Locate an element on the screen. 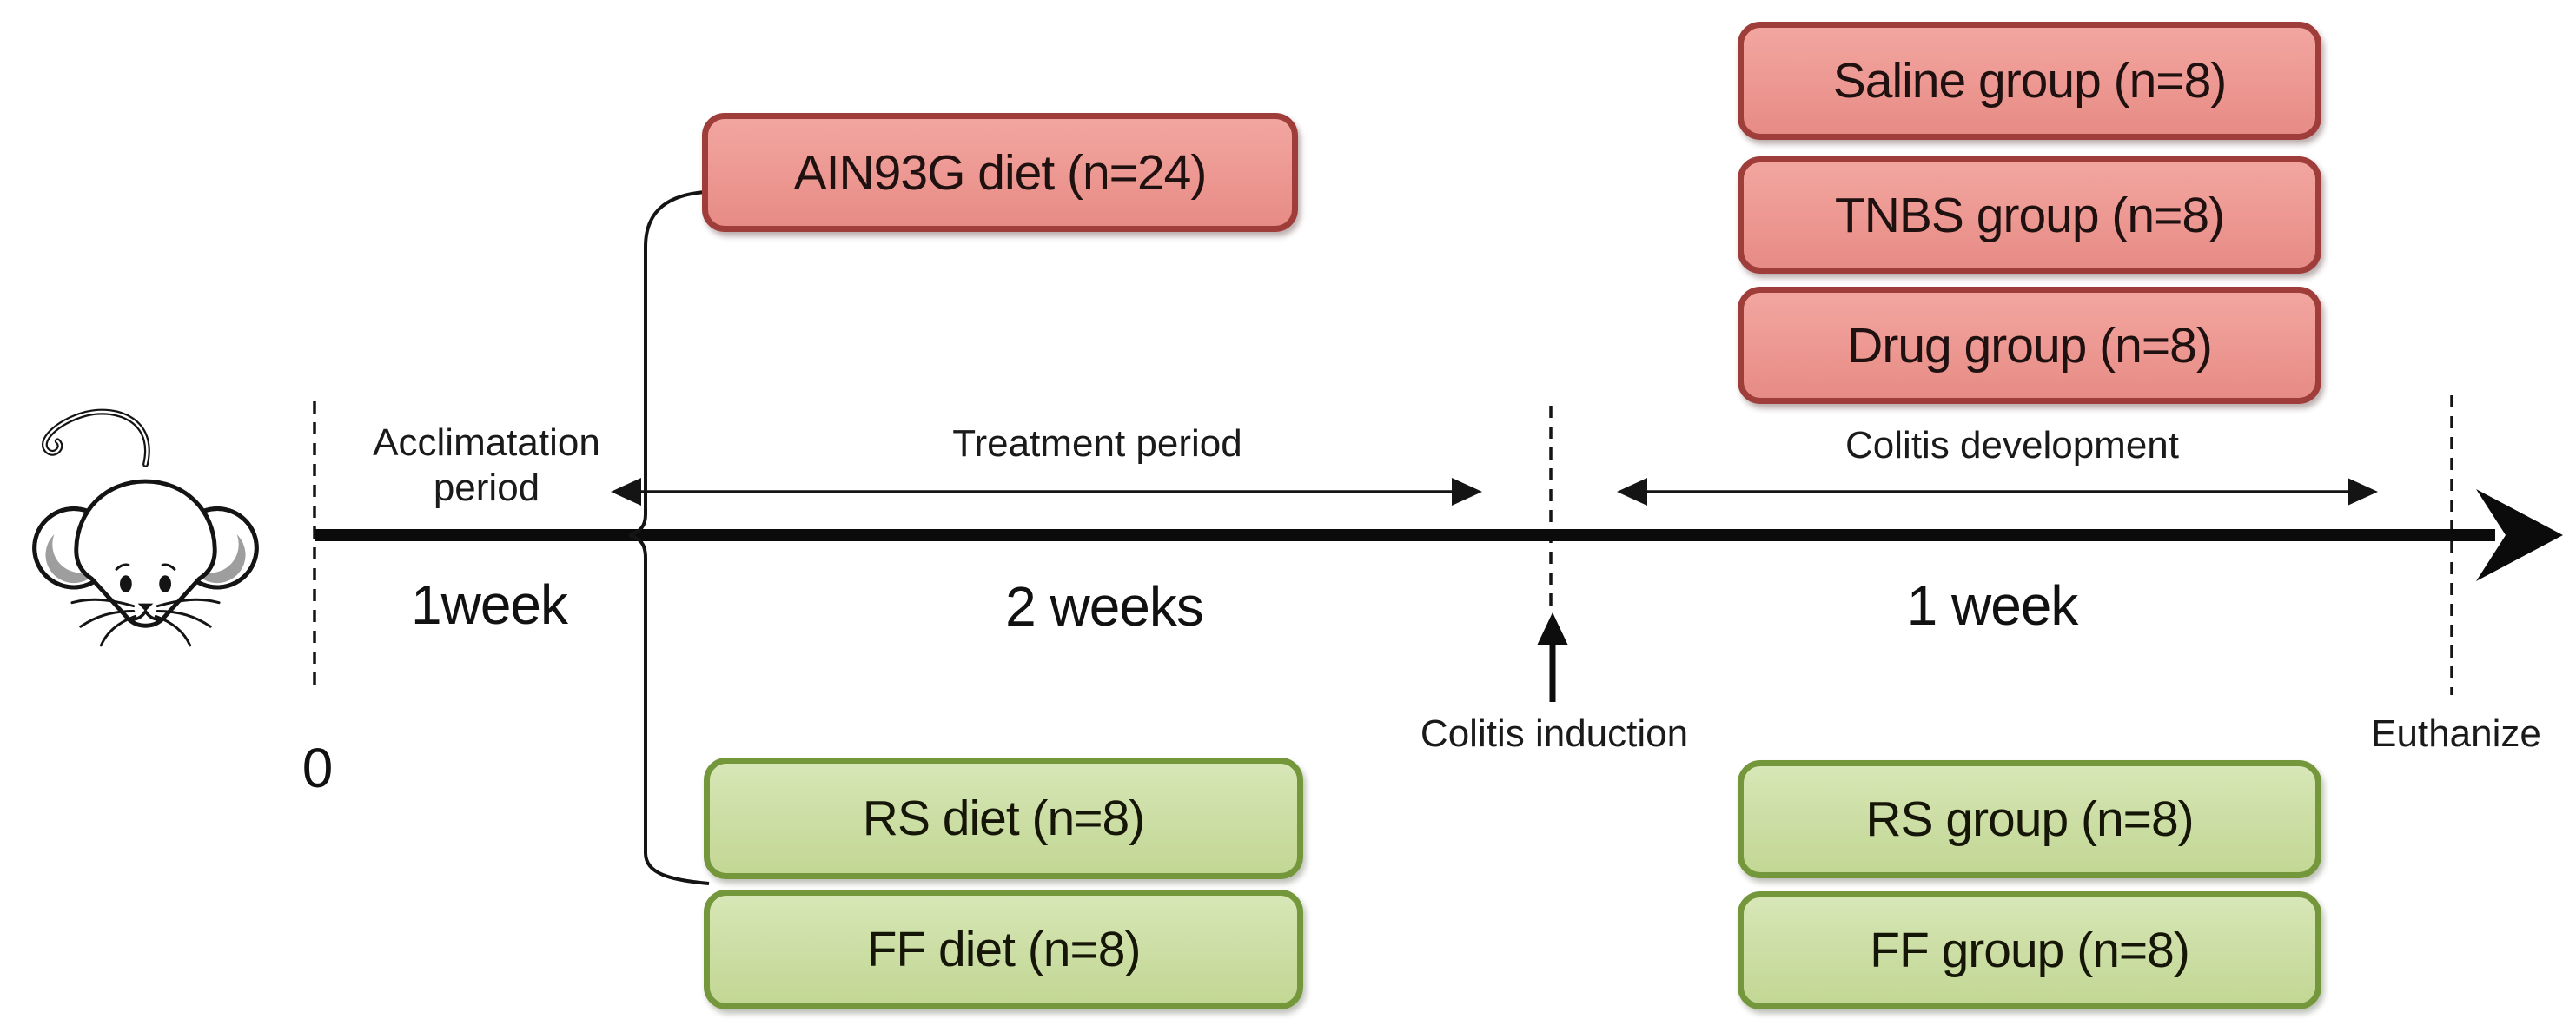 The image size is (2576, 1026). acclimation-label-line2: period is located at coordinates (486, 488).